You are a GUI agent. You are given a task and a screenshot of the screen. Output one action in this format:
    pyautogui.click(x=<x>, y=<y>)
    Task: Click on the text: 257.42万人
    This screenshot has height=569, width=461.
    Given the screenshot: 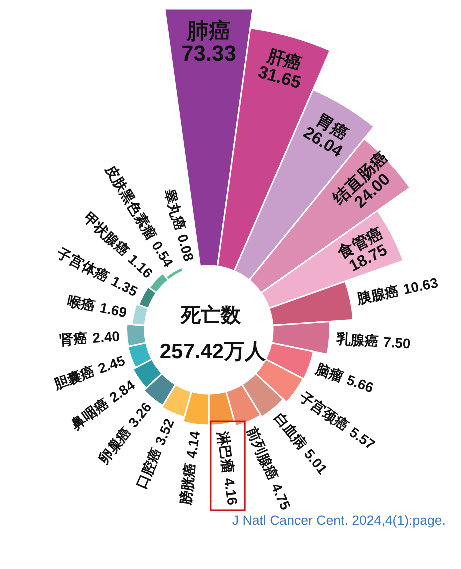 What is the action you would take?
    pyautogui.click(x=214, y=352)
    